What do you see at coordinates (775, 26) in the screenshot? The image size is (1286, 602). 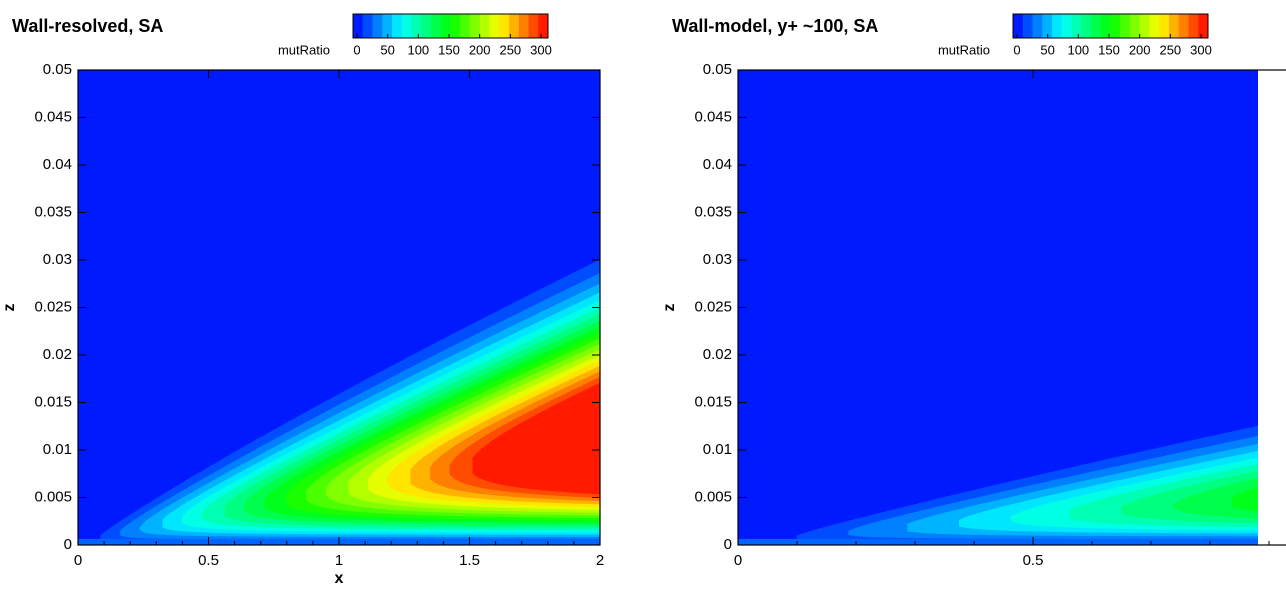 I see `chart-title: Wall-model, y+ ~100, SA` at bounding box center [775, 26].